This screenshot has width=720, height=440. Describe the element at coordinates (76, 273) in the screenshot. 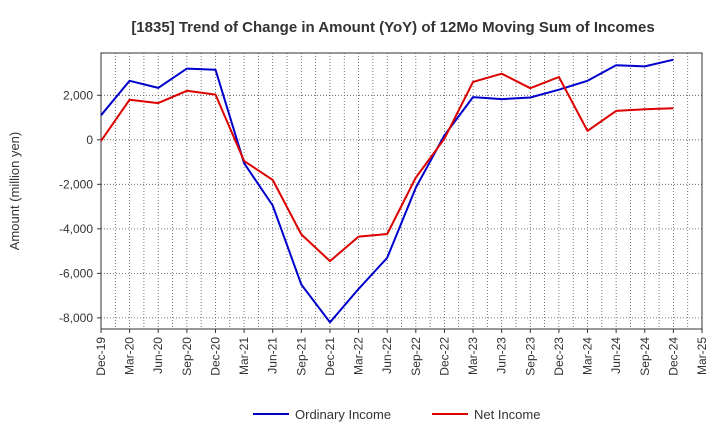

I see `y-tick-label: -6,000` at that location.